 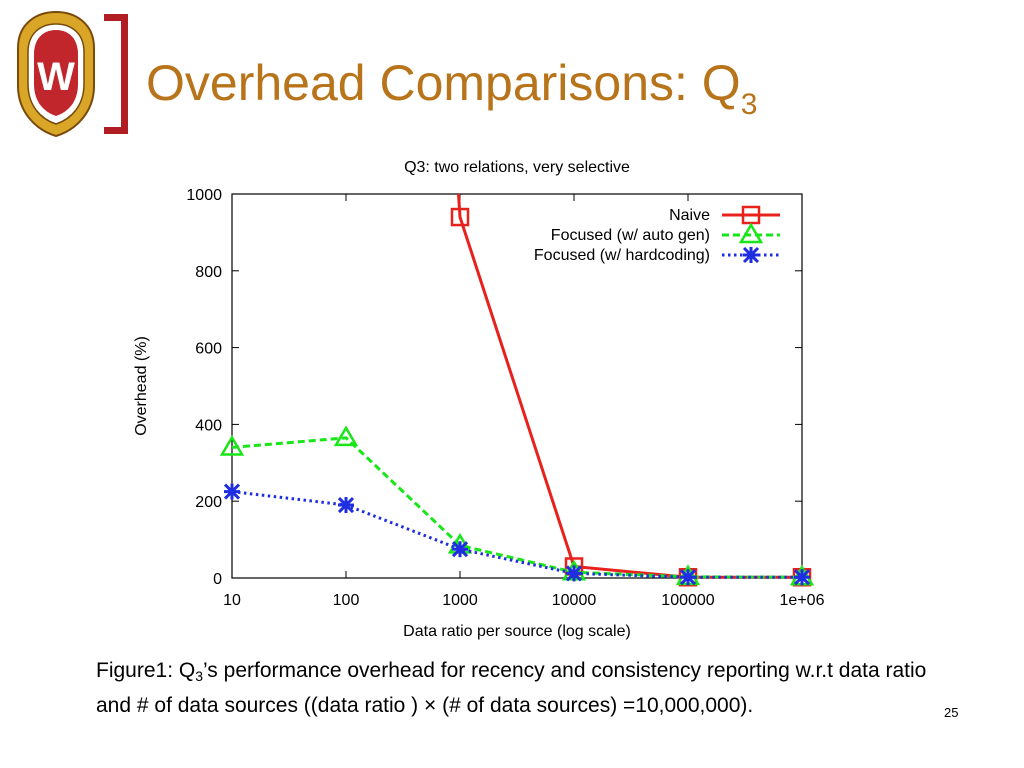 I want to click on slide-title-text: Overhead Comparisons: Q, so click(x=443, y=83).